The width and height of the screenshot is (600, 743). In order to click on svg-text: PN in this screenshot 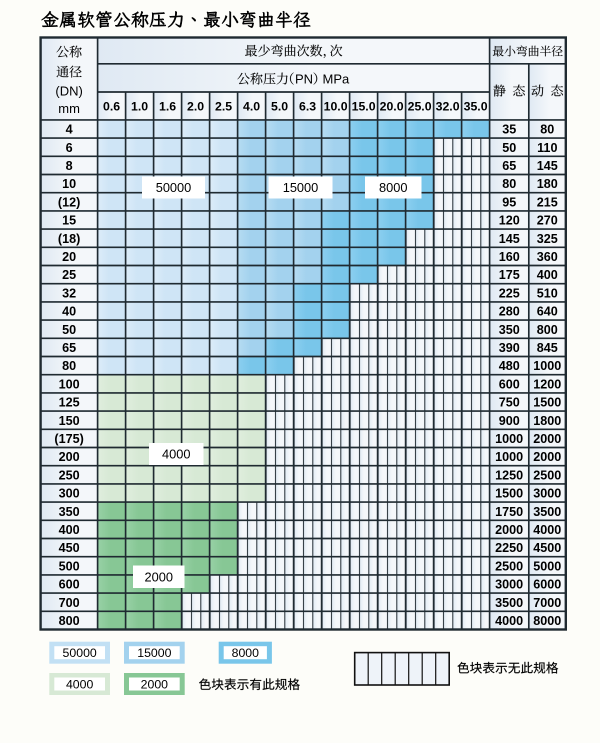, I will do `click(304, 79)`.